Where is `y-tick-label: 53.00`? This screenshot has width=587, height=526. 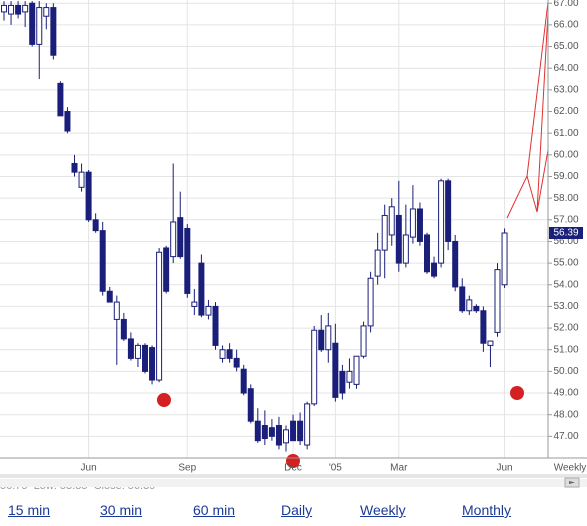 y-tick-label: 53.00 is located at coordinates (565, 306).